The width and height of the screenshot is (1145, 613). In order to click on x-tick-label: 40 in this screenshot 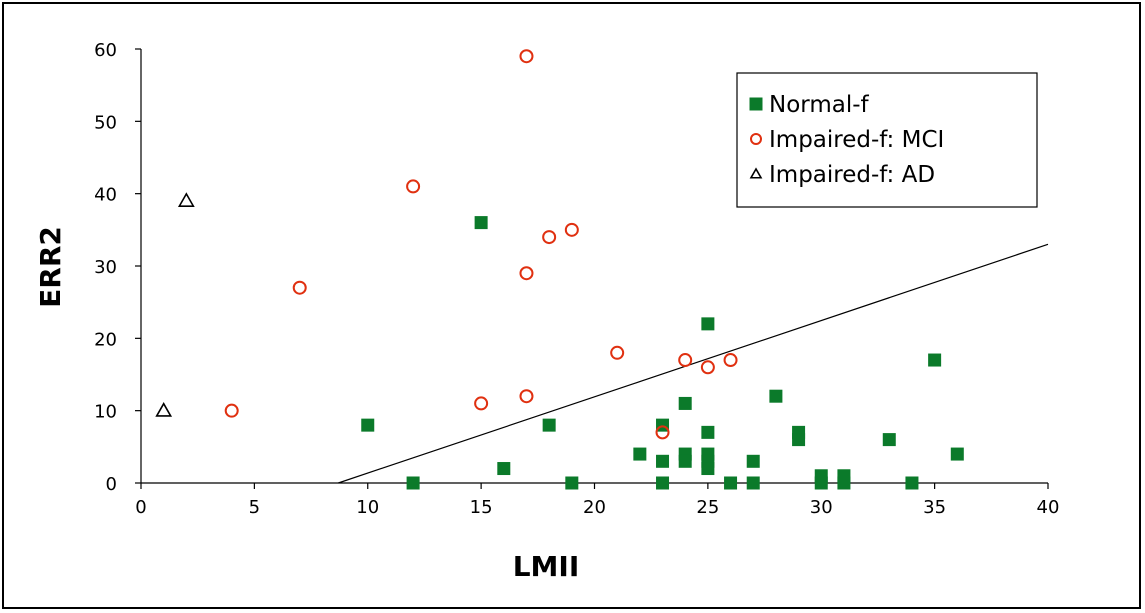, I will do `click(1048, 507)`.